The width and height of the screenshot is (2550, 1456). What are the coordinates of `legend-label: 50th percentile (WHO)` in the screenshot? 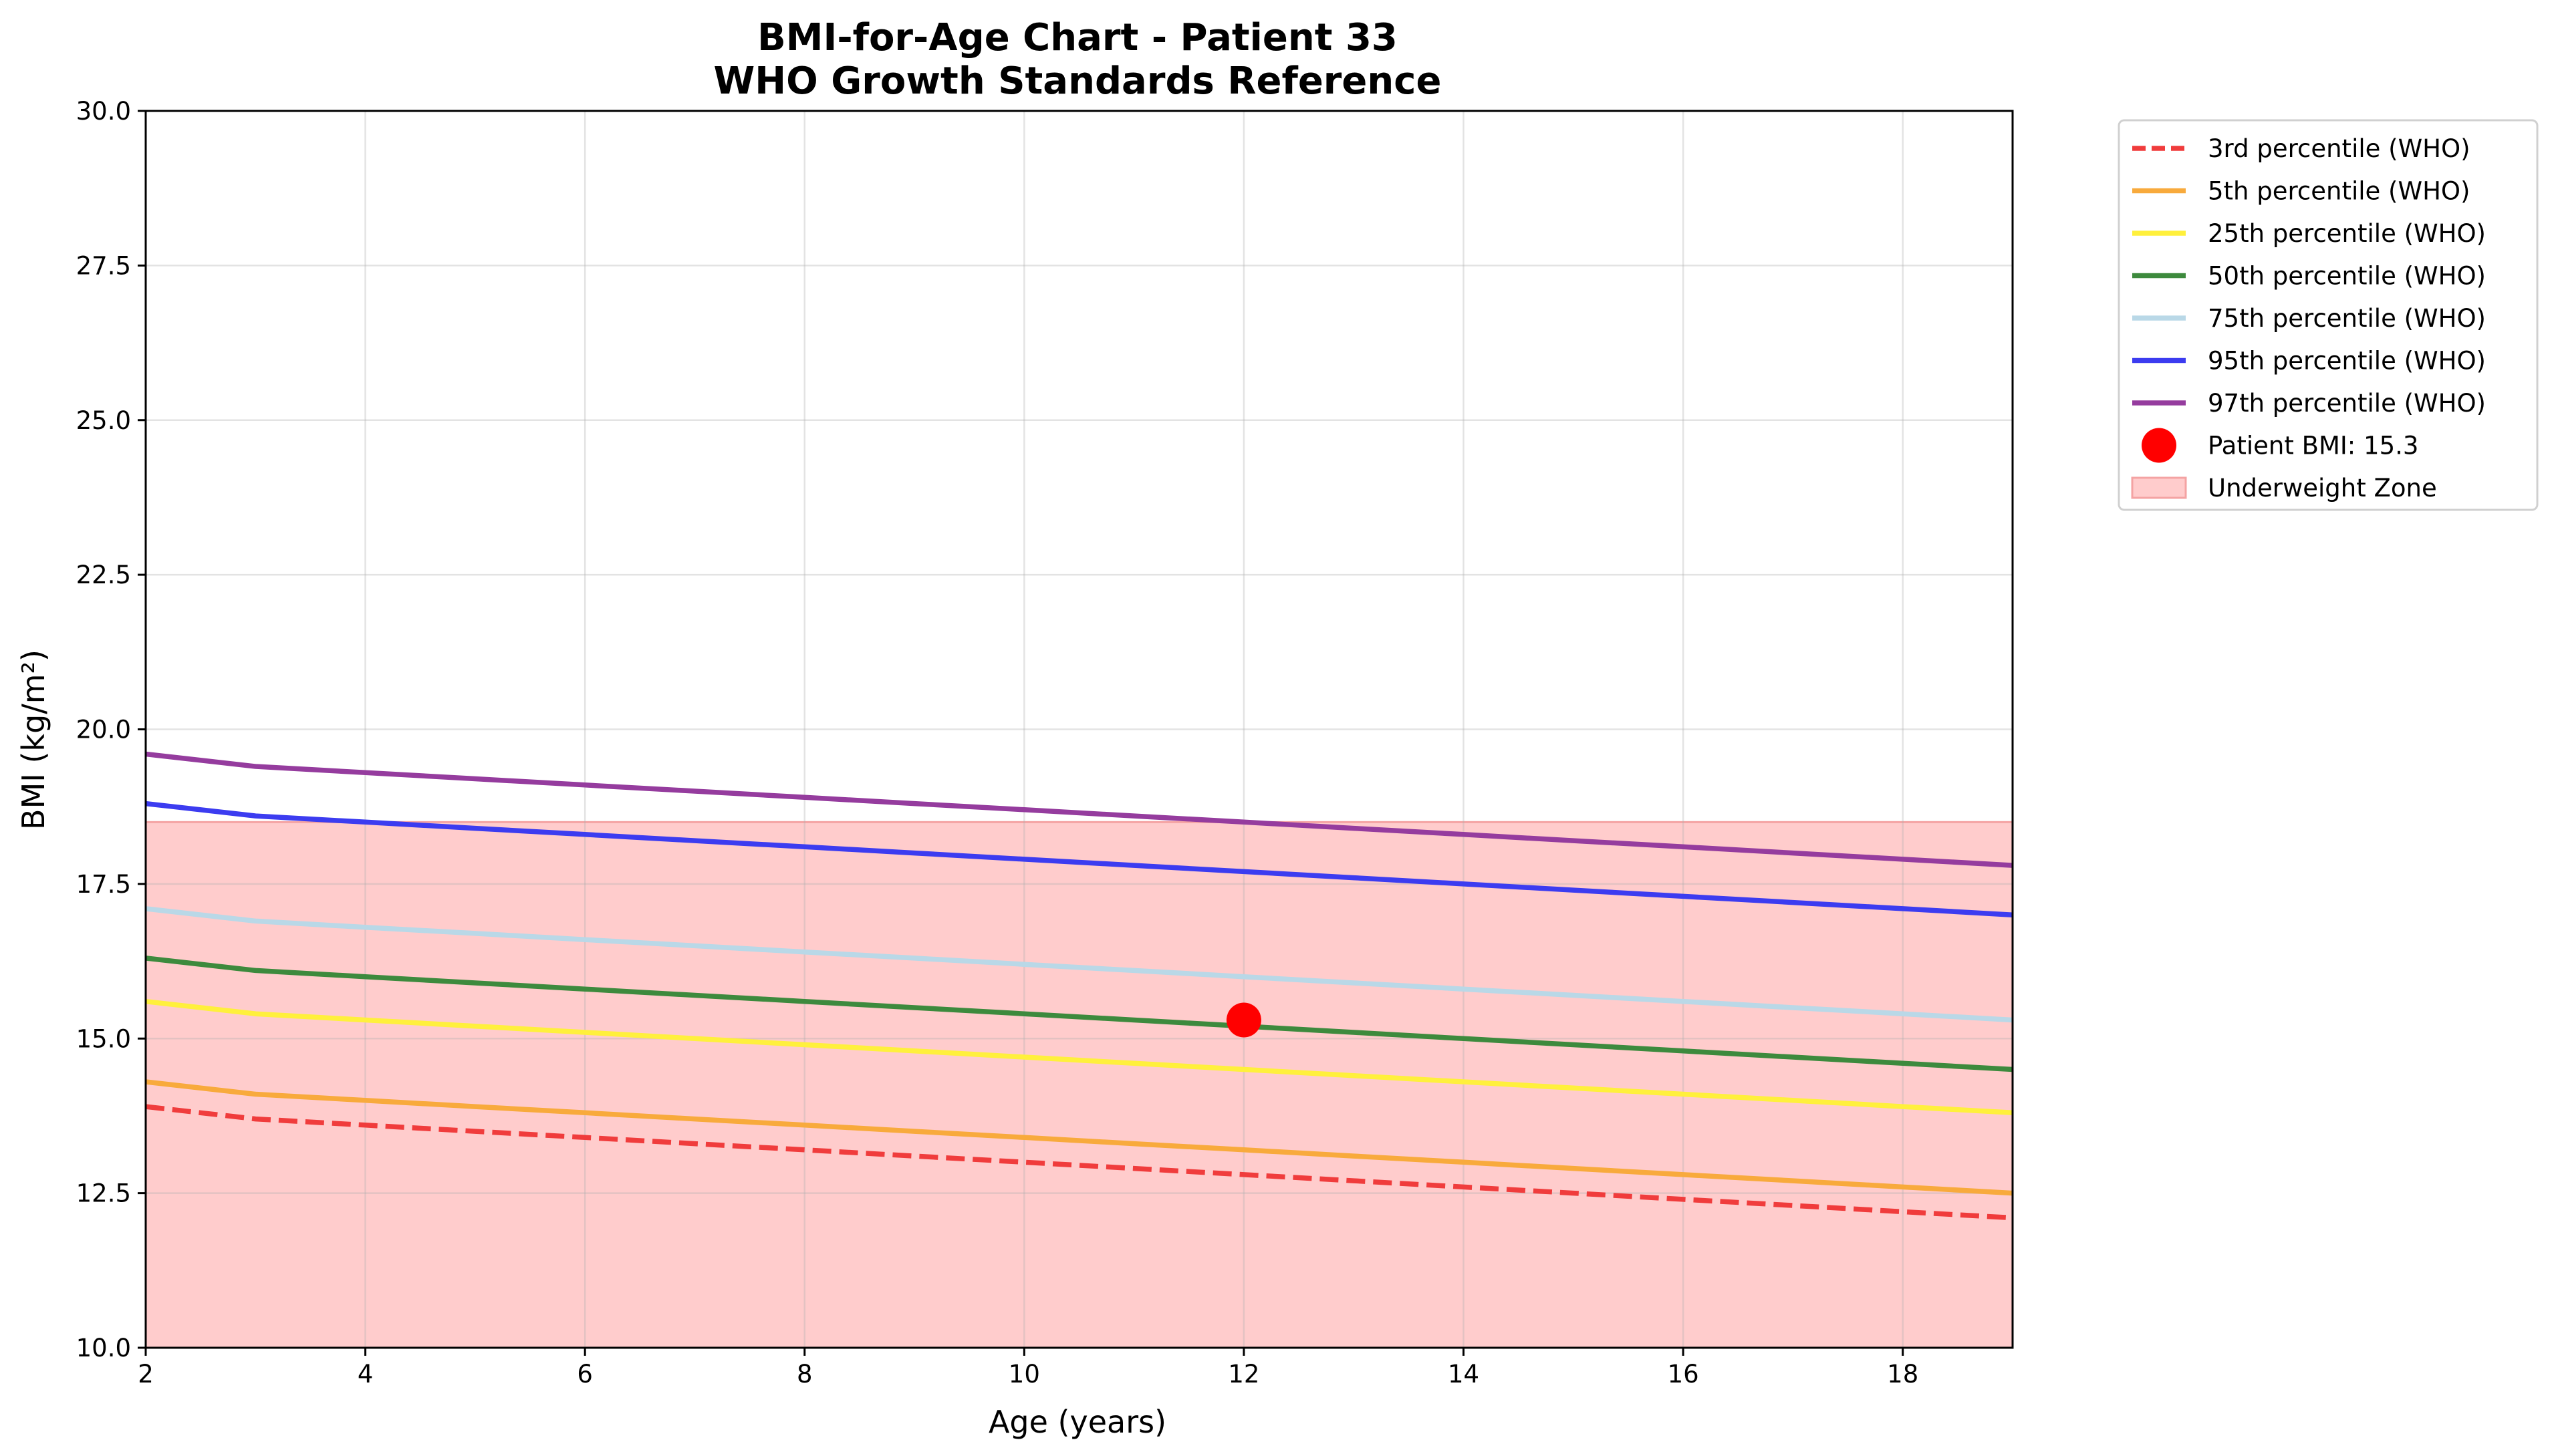 It's located at (2347, 276).